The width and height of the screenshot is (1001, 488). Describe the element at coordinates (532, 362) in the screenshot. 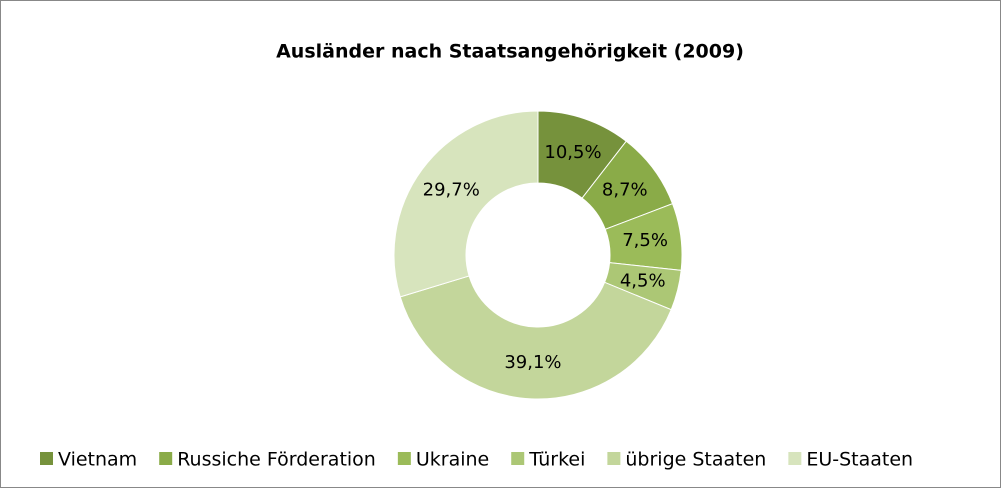

I see `data-label: 39,1%` at that location.